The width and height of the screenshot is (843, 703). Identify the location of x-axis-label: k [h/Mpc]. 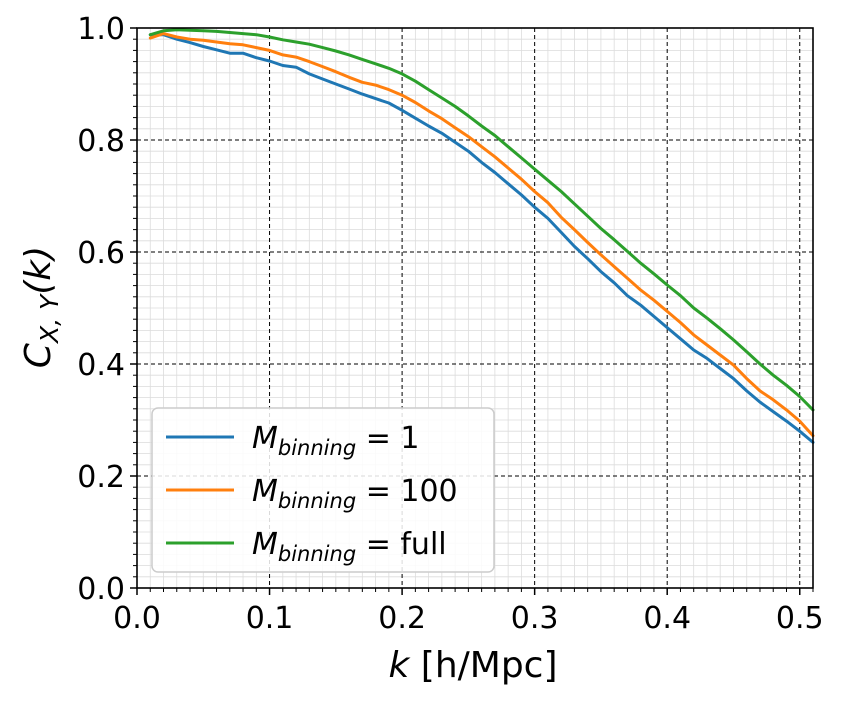
(472, 665).